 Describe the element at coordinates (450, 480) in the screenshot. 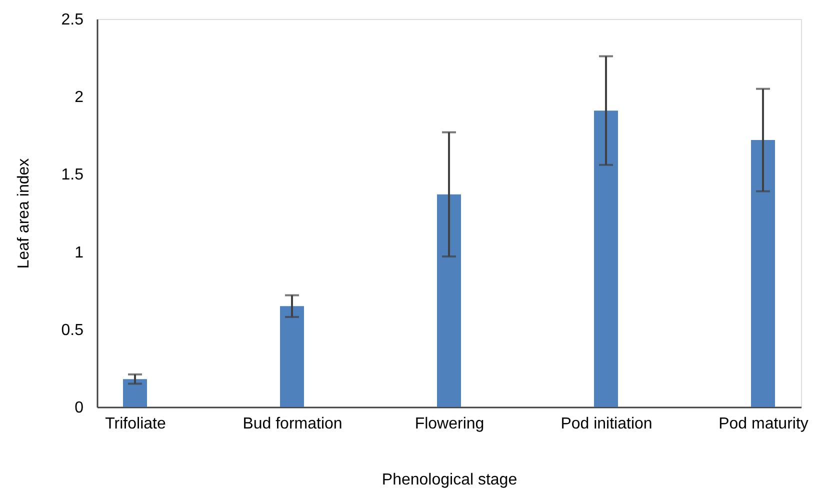

I see `x-axis-title: Phenological stage` at that location.